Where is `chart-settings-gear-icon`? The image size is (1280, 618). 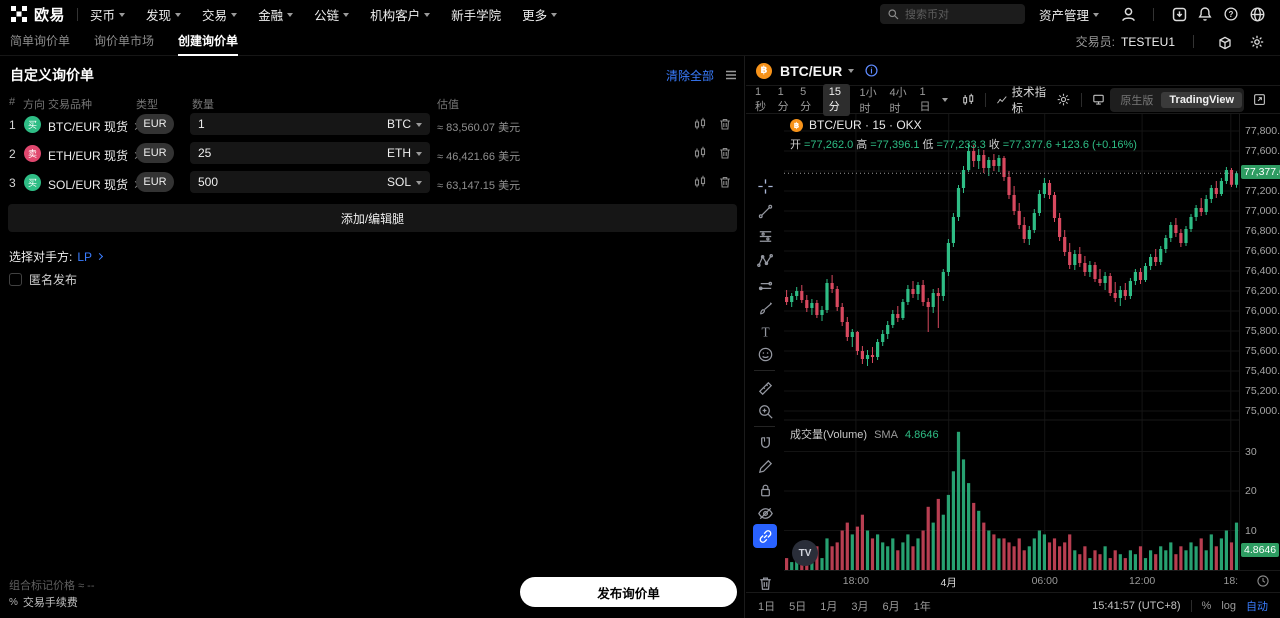
chart-settings-gear-icon is located at coordinates (1063, 99).